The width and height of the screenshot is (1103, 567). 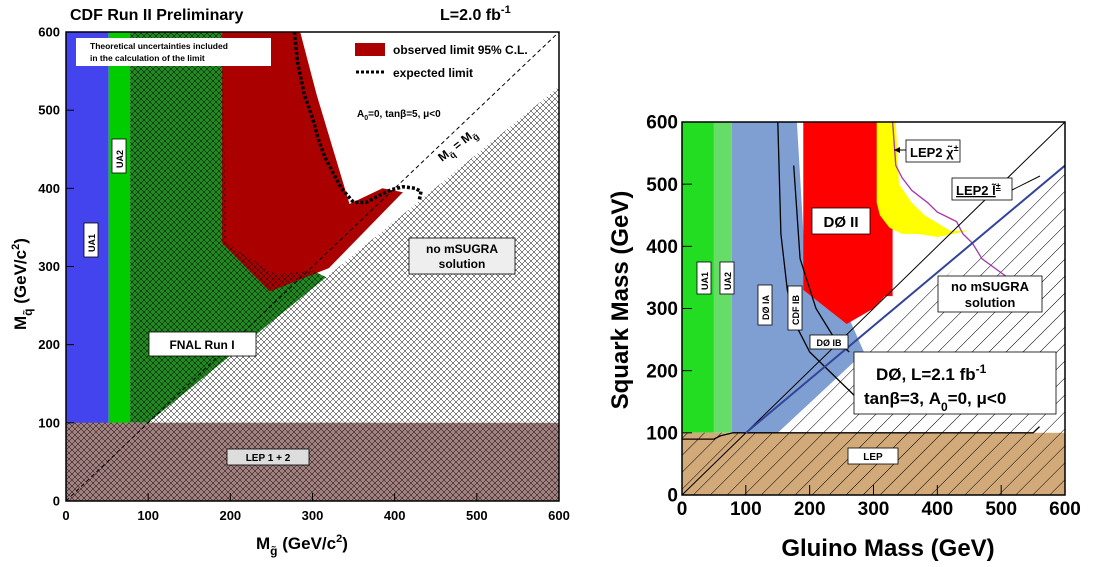 I want to click on no-solution-edge, so click(x=905, y=299).